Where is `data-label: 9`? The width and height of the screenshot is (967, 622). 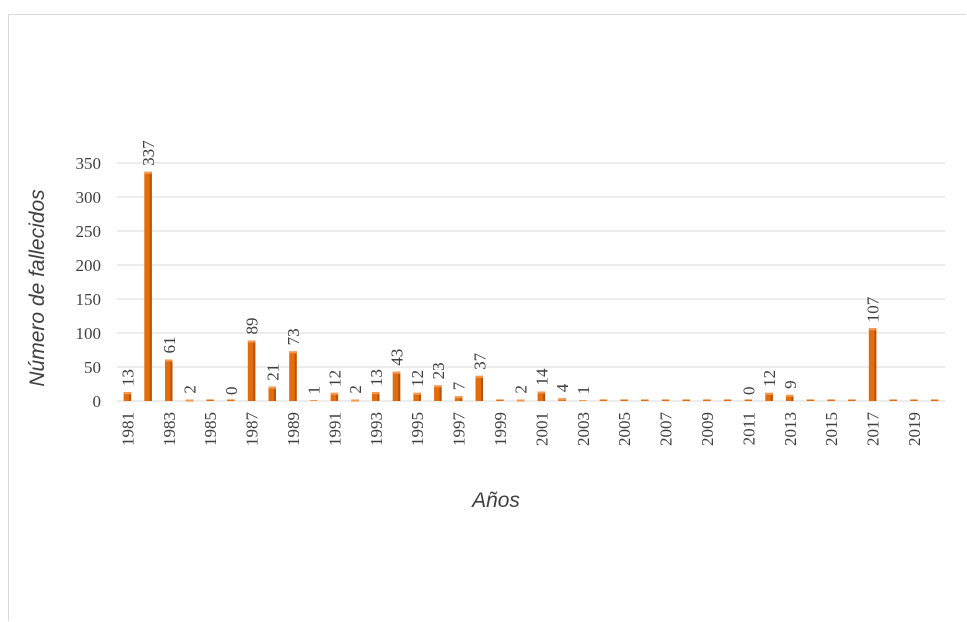
data-label: 9 is located at coordinates (790, 384).